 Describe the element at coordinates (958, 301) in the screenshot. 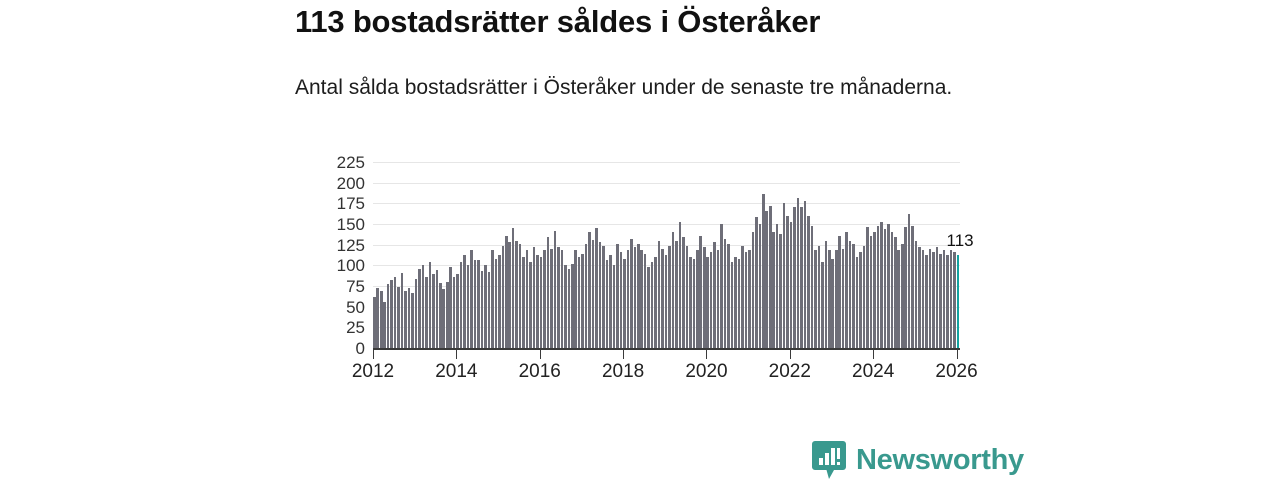

I see `bar-highlighted` at that location.